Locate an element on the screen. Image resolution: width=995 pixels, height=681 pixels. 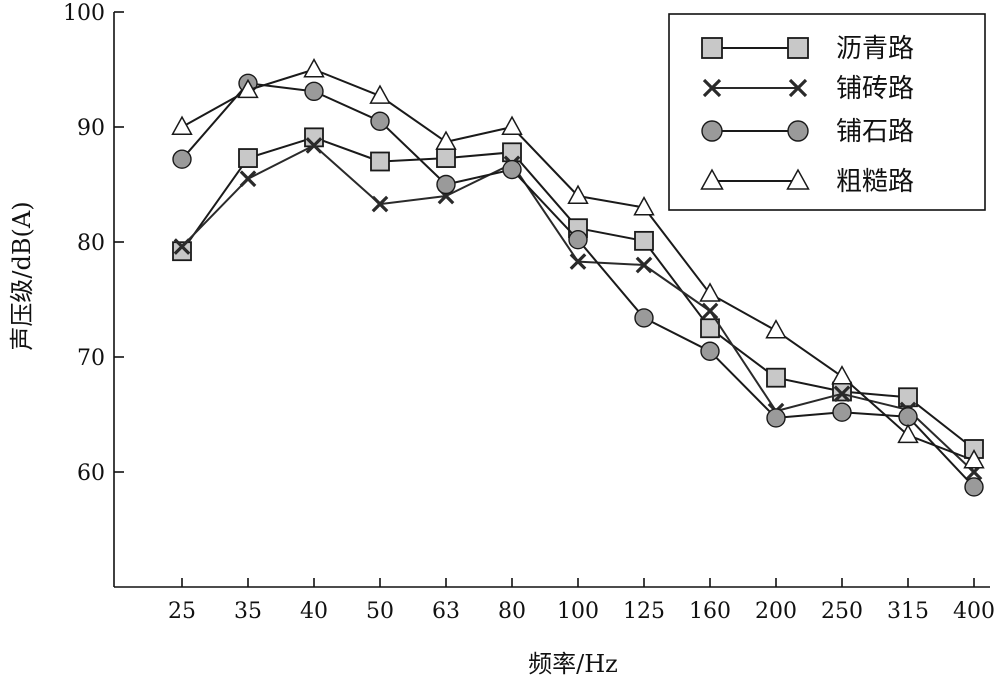
x-tick-label: 35 is located at coordinates (248, 611).